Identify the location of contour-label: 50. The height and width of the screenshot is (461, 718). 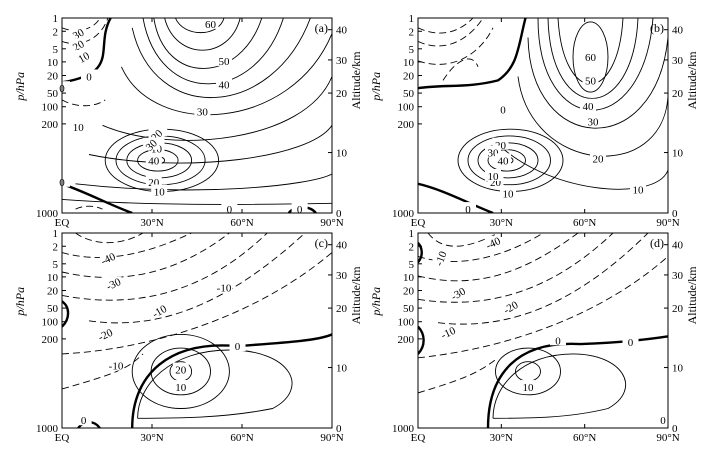
(591, 81).